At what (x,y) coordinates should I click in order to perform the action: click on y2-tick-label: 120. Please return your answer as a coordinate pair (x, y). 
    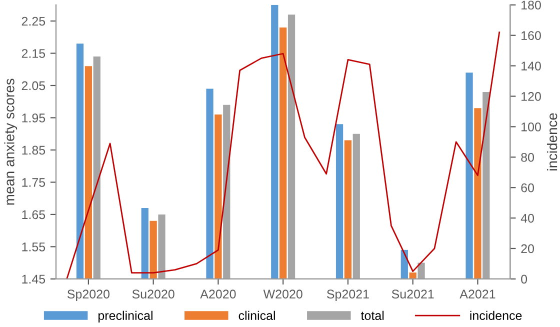
    Looking at the image, I should click on (531, 96).